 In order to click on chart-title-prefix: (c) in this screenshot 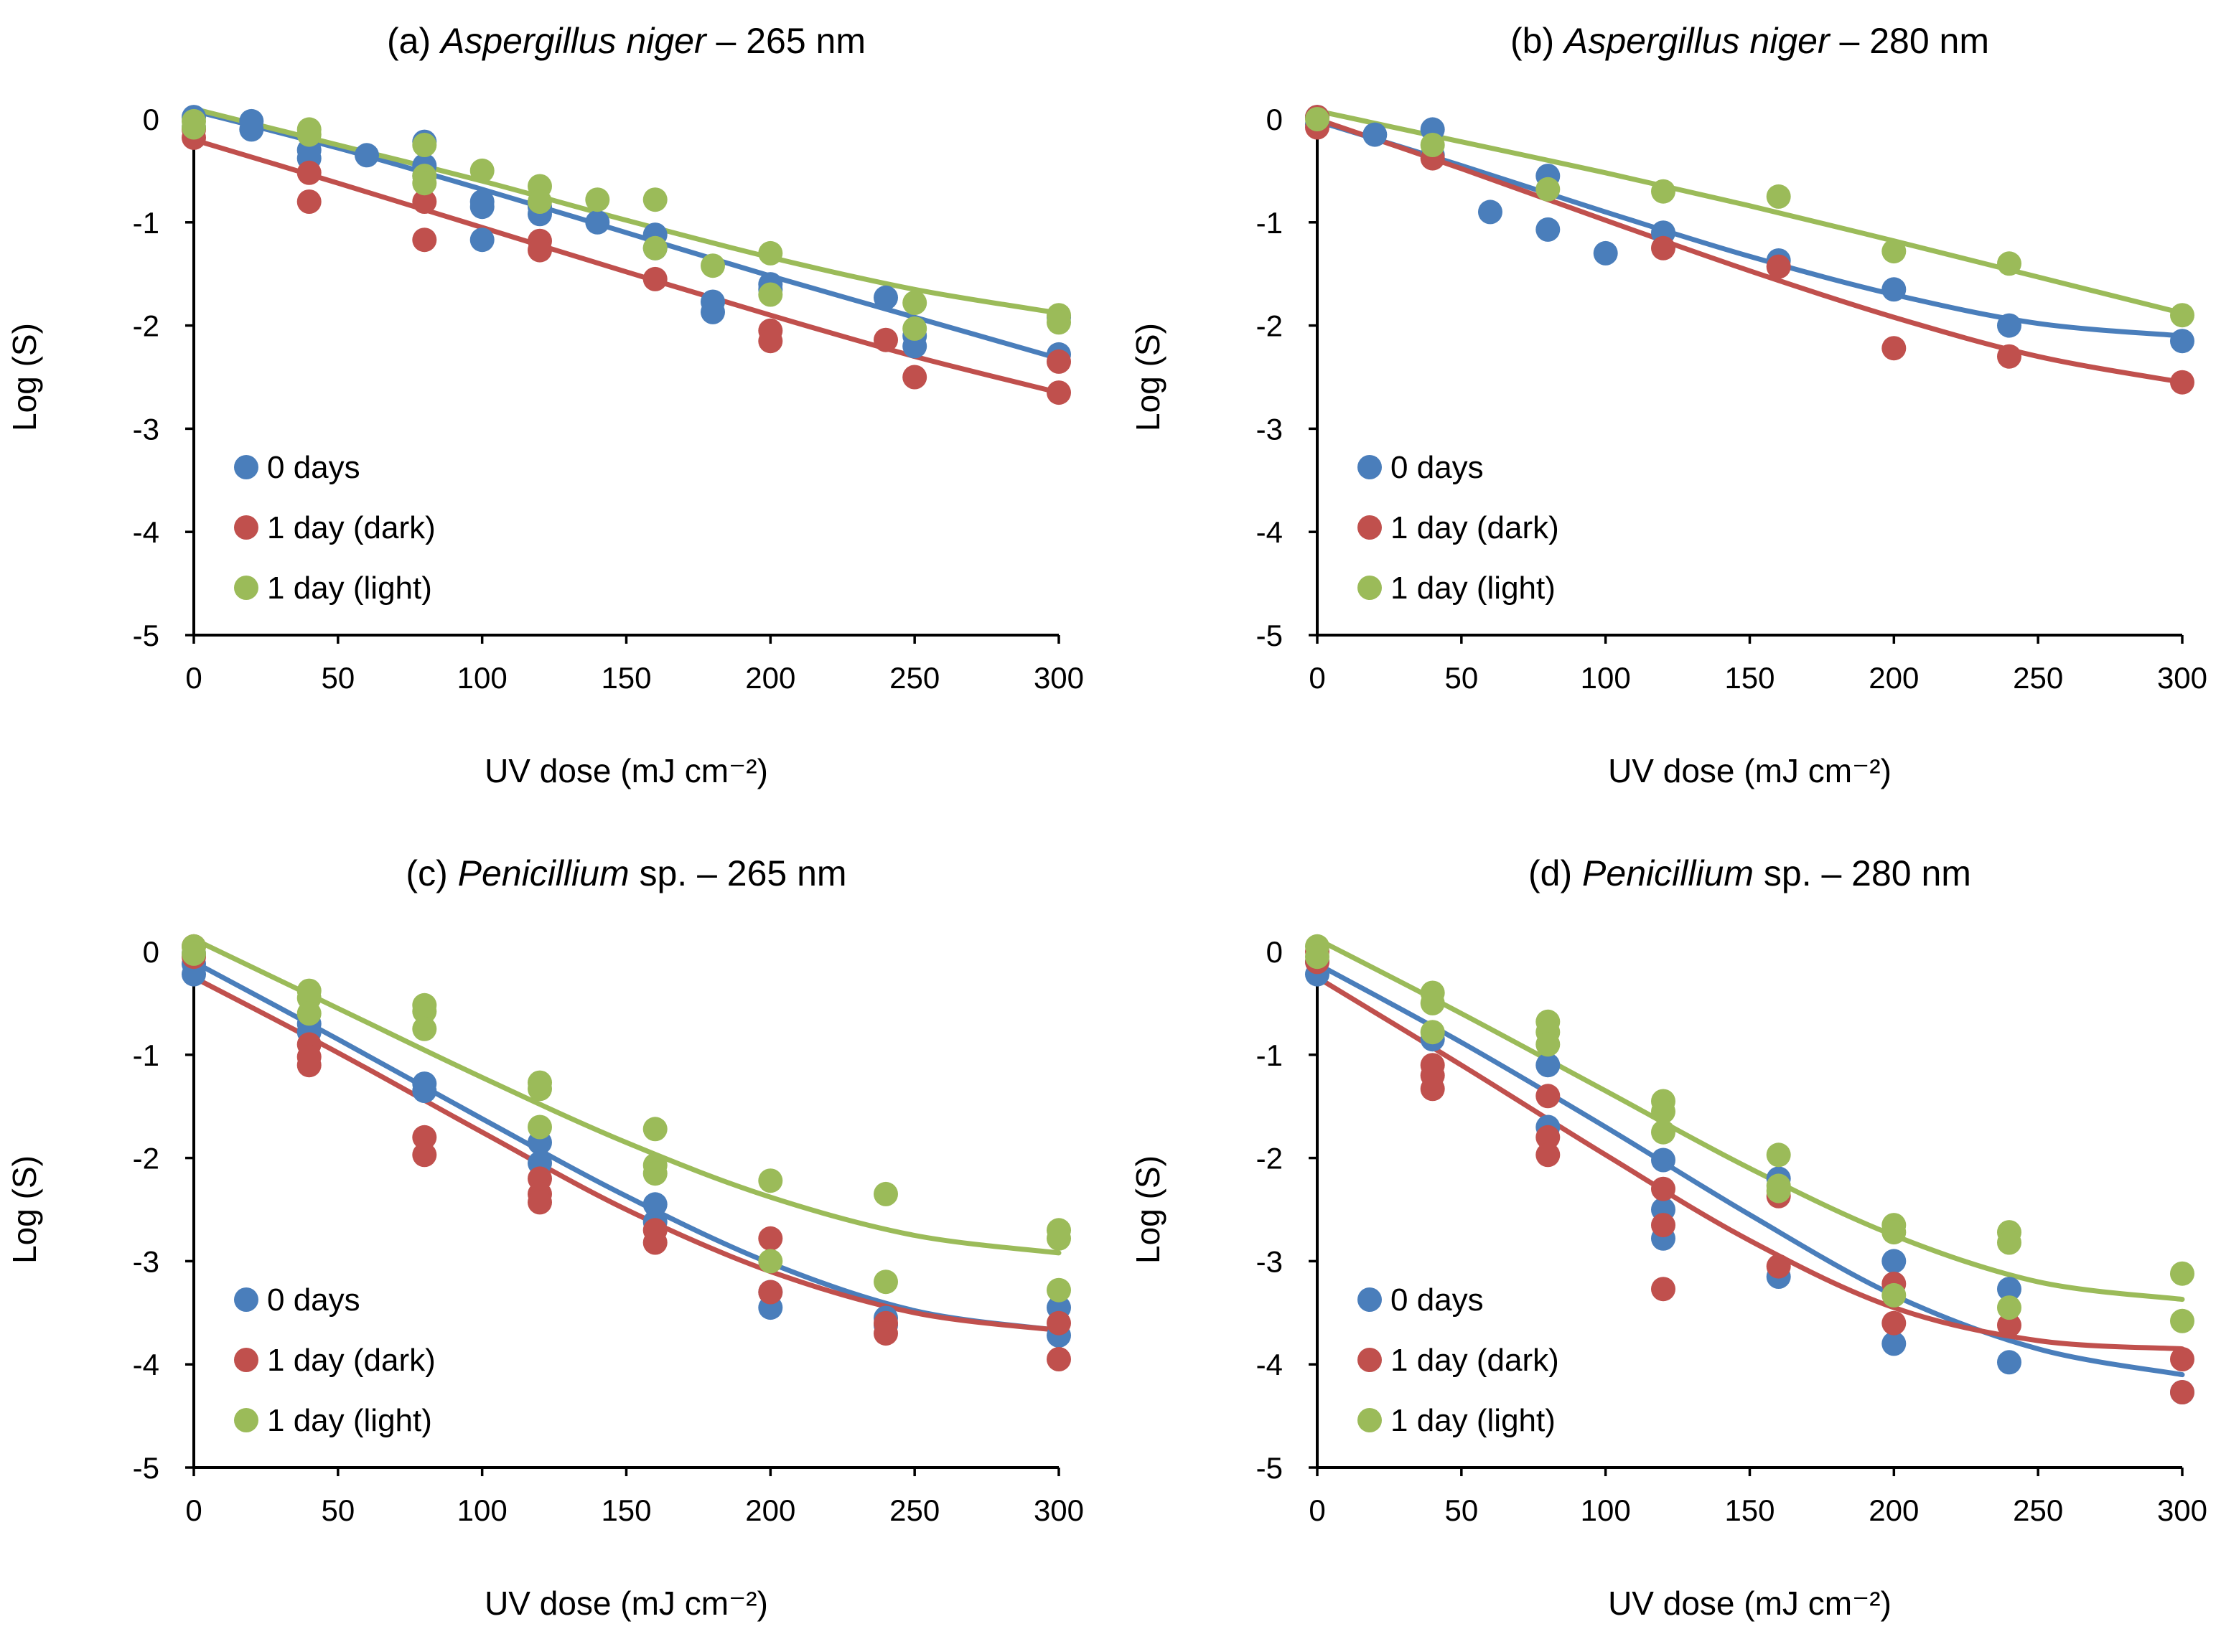, I will do `click(431, 873)`.